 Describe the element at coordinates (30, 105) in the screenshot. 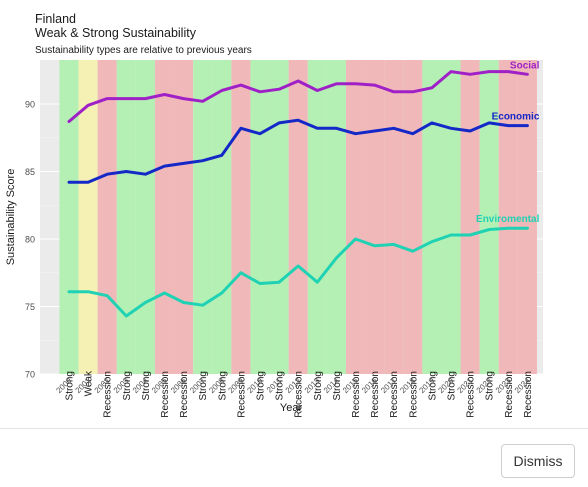

I see `y-tick-label: 90` at that location.